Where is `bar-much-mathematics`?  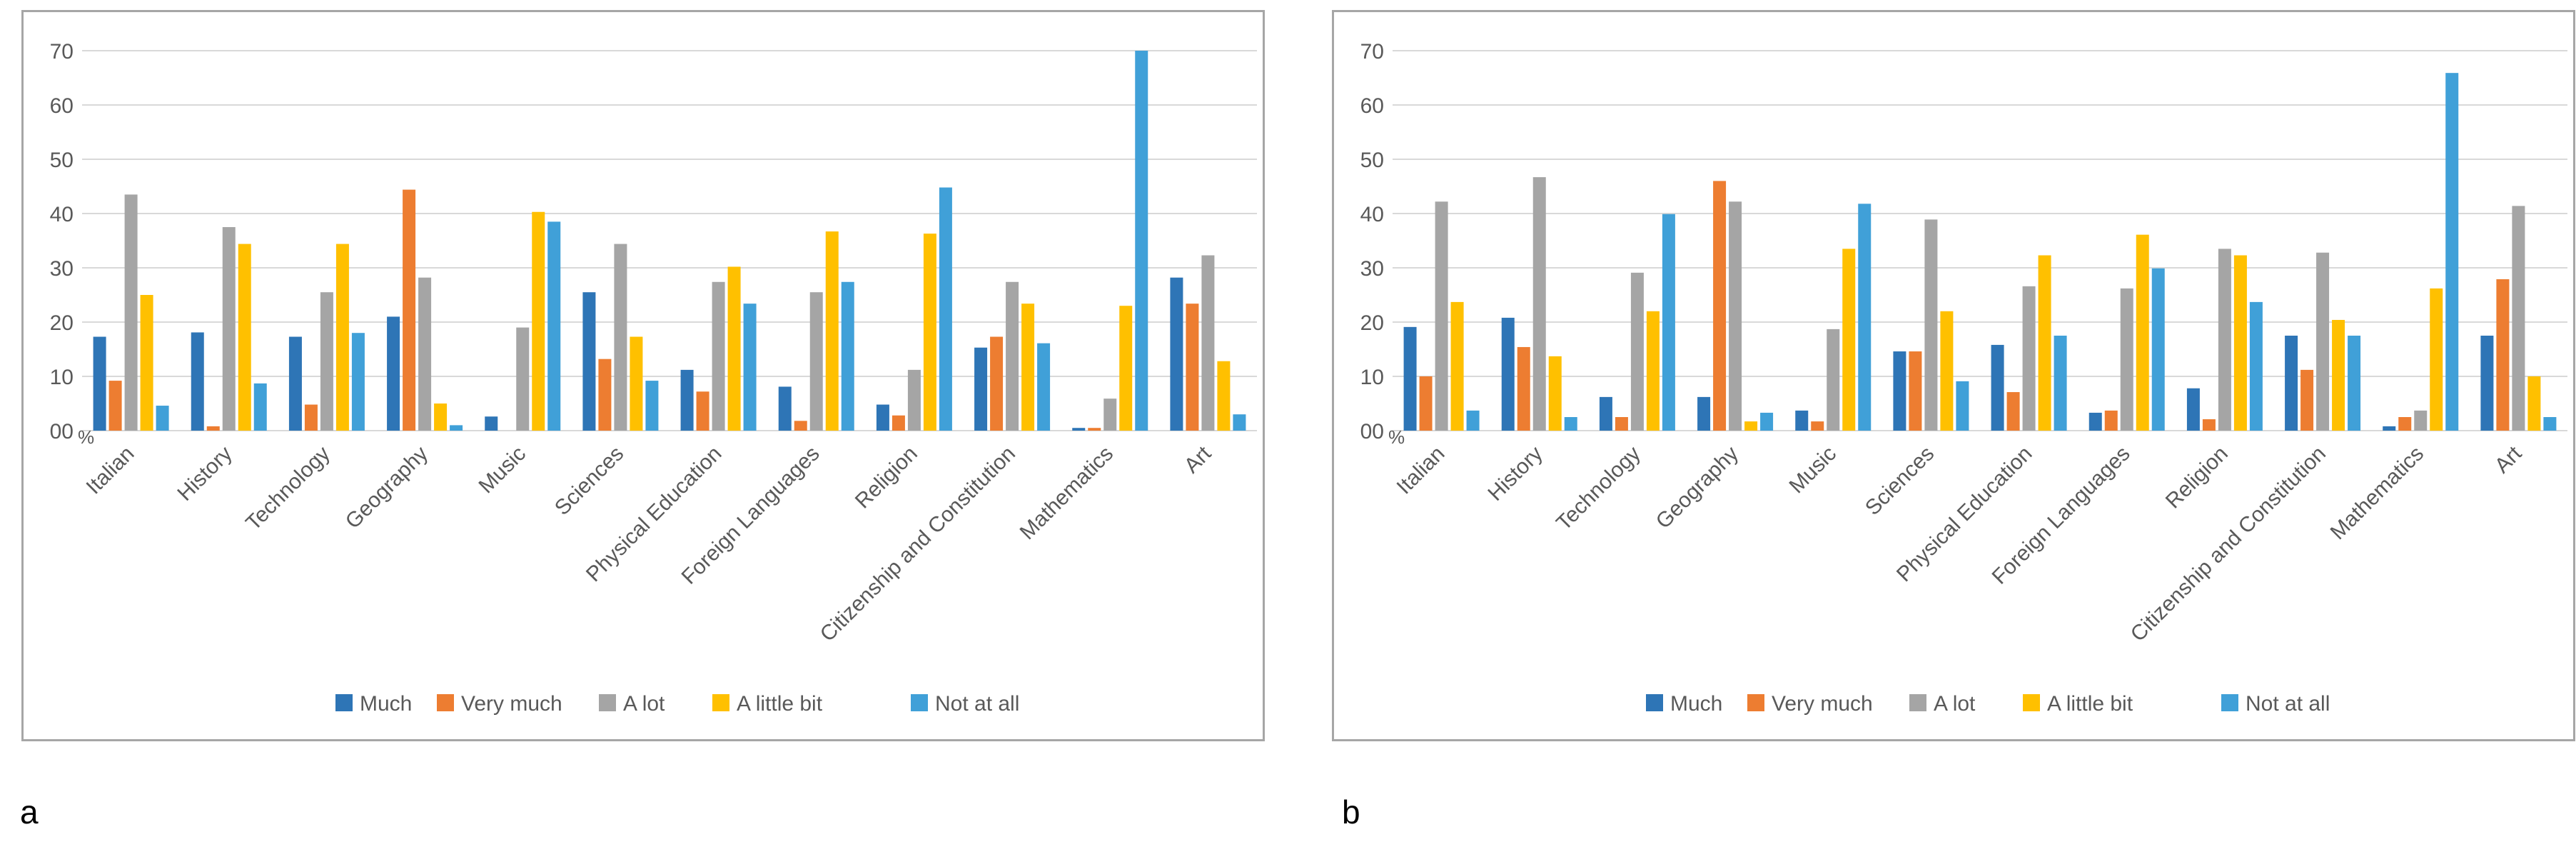
bar-much-mathematics is located at coordinates (1079, 429).